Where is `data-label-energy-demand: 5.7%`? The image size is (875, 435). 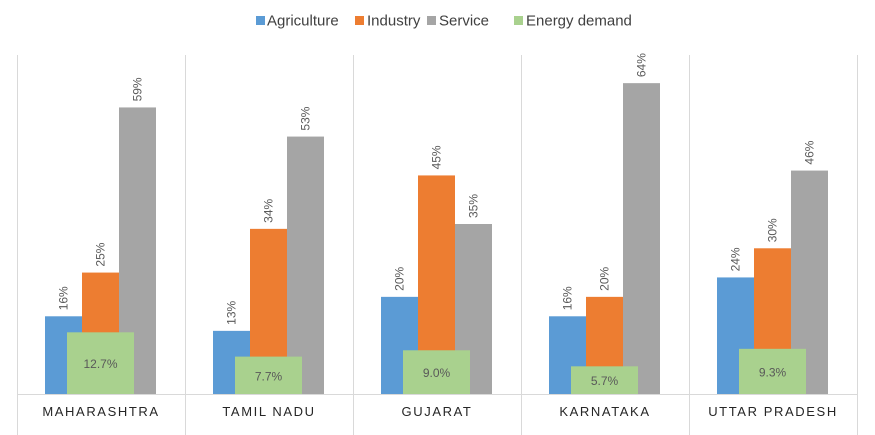
data-label-energy-demand: 5.7% is located at coordinates (605, 381).